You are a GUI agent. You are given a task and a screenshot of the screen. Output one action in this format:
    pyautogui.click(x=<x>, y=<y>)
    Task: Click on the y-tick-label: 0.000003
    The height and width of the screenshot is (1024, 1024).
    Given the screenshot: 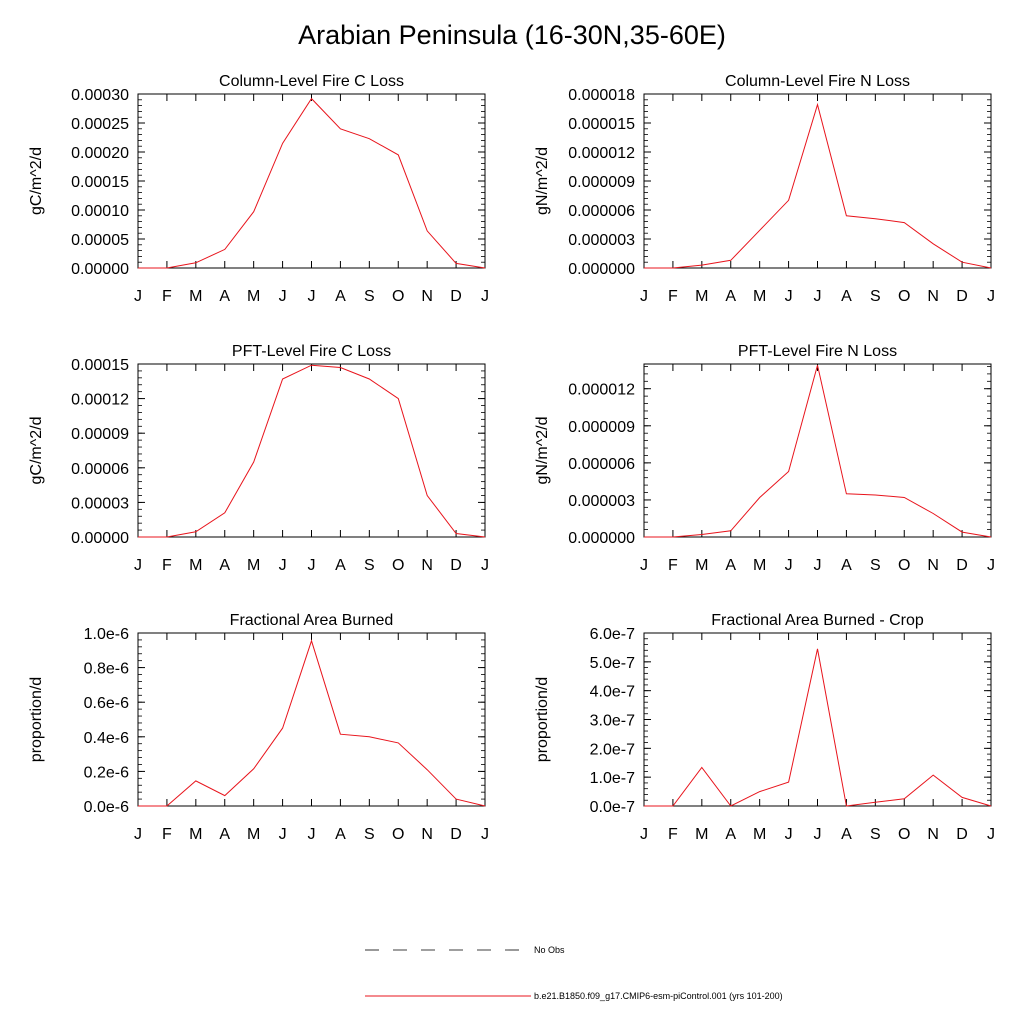 What is the action you would take?
    pyautogui.click(x=601, y=501)
    